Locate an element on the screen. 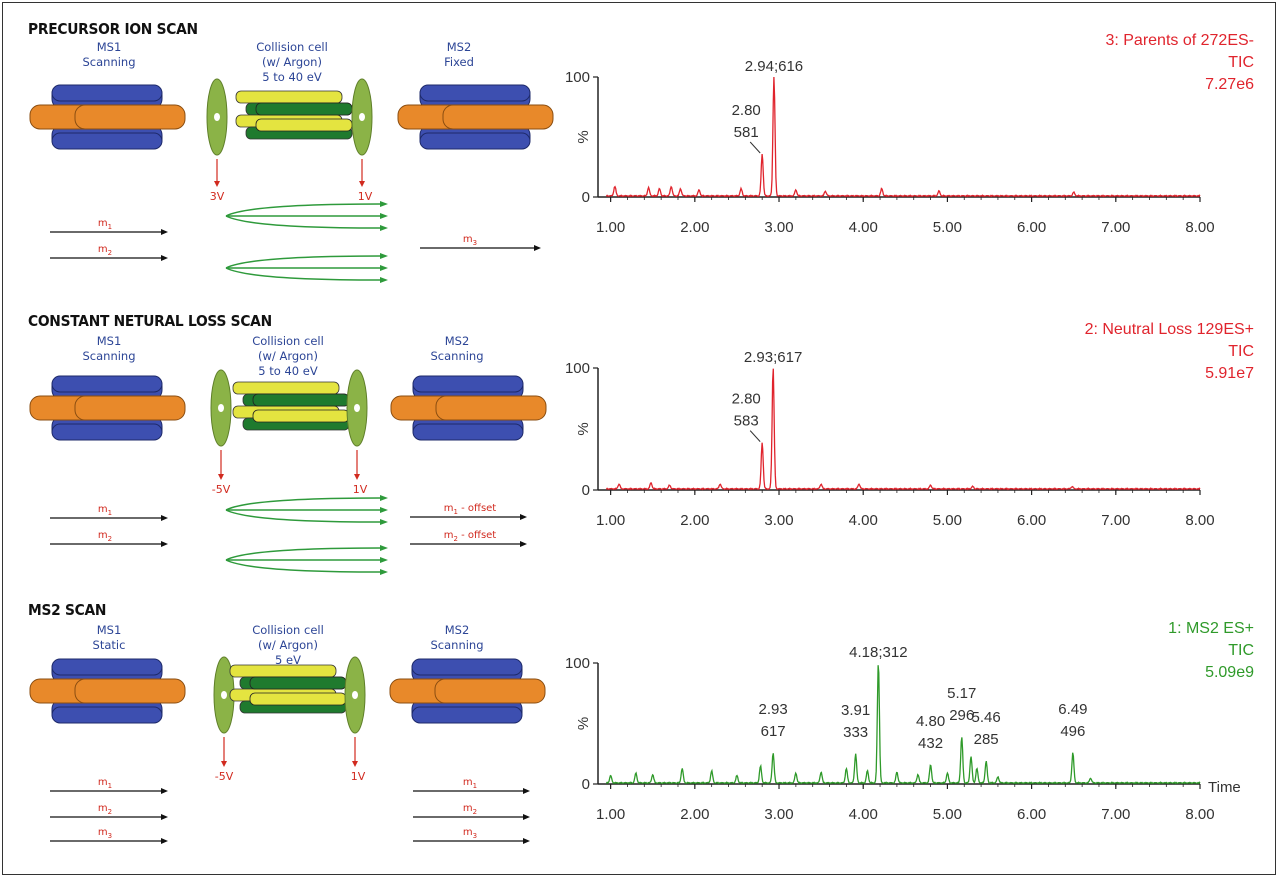  y-axis-label: % is located at coordinates (583, 723).